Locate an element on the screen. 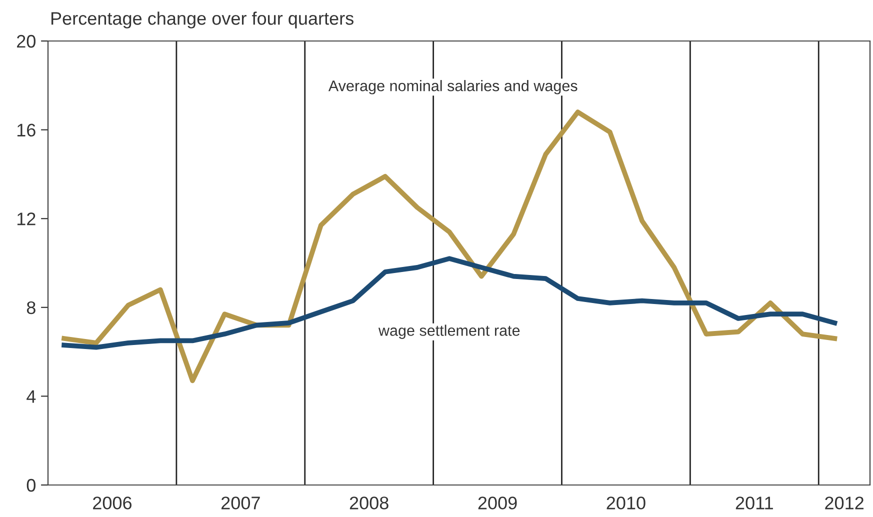 This screenshot has width=873, height=517. y-tick-label: 4 is located at coordinates (31, 396).